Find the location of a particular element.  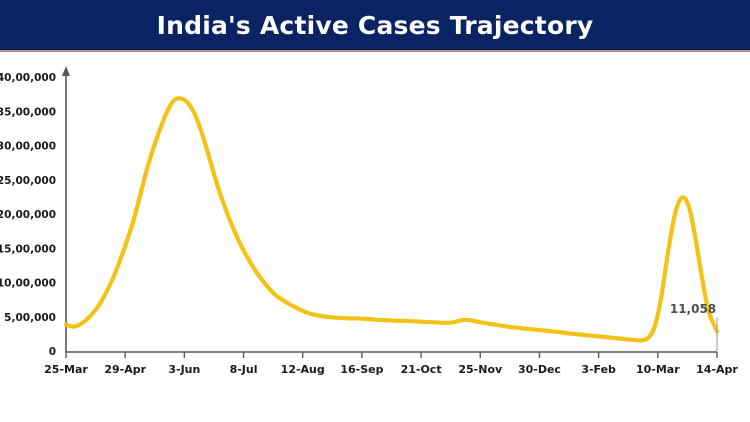

x-axis-tick-label: 16-Sep is located at coordinates (361, 369).